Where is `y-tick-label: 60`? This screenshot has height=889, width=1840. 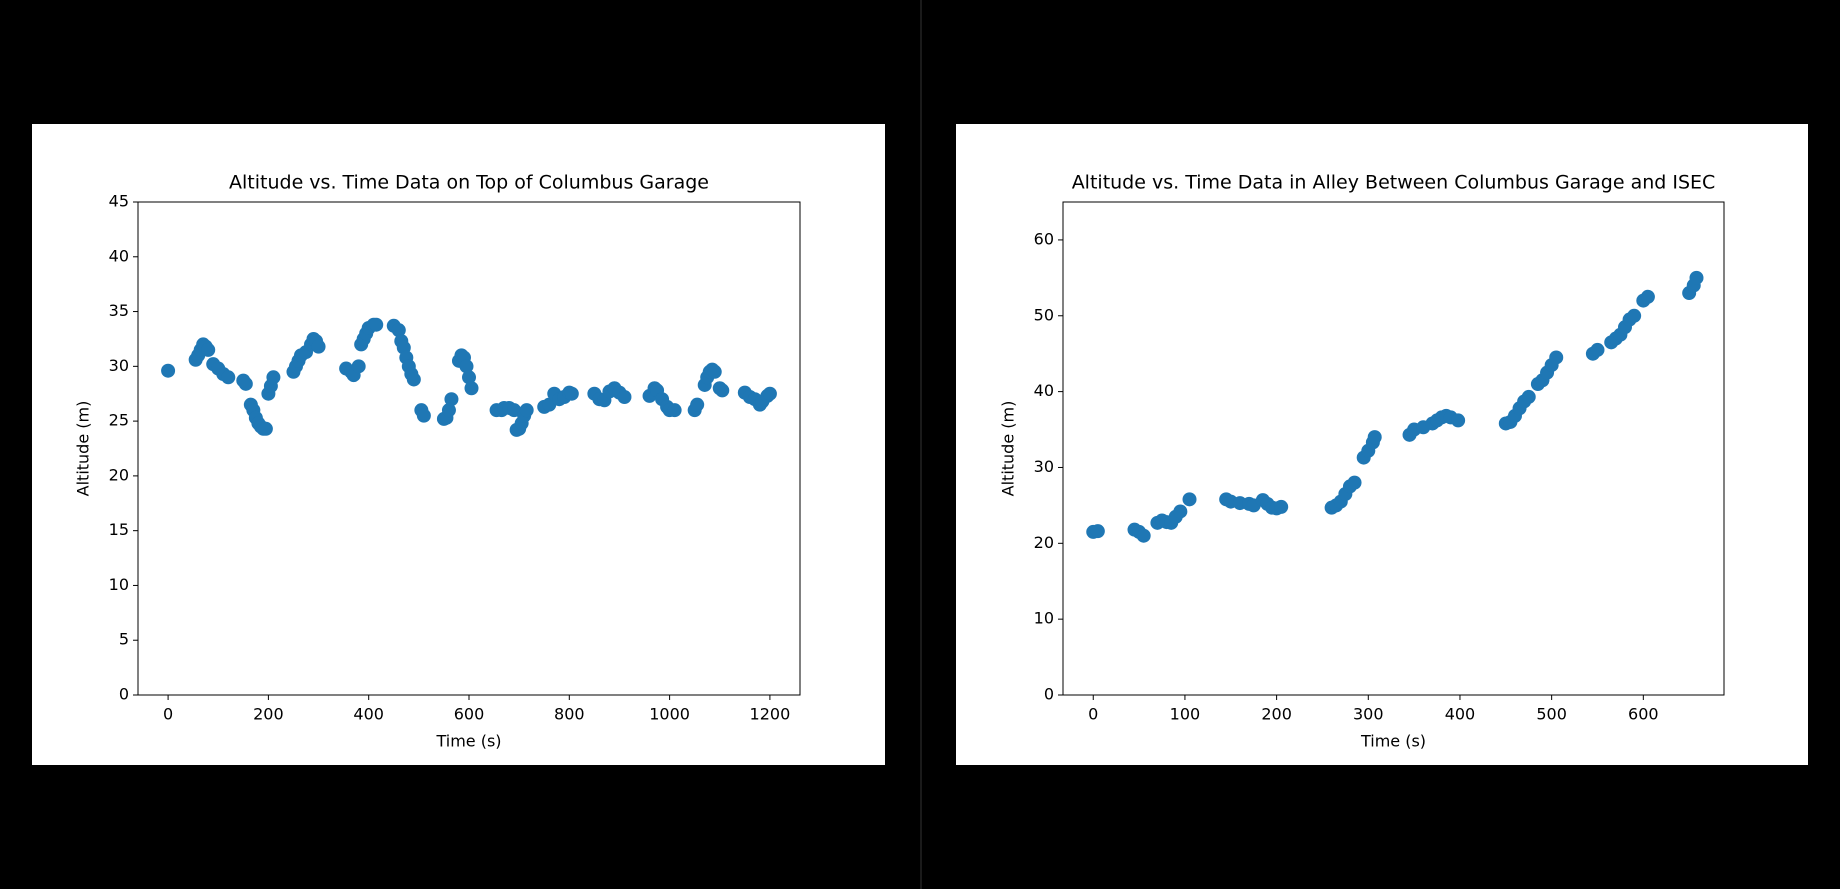
y-tick-label: 60 is located at coordinates (1044, 238).